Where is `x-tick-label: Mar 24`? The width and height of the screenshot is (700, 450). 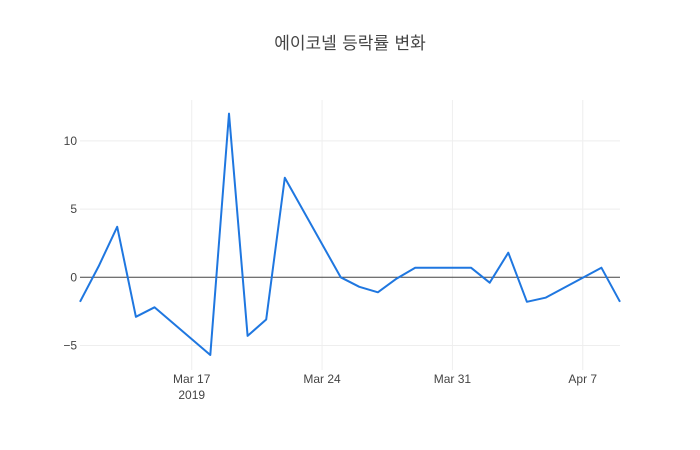
x-tick-label: Mar 24 is located at coordinates (322, 379).